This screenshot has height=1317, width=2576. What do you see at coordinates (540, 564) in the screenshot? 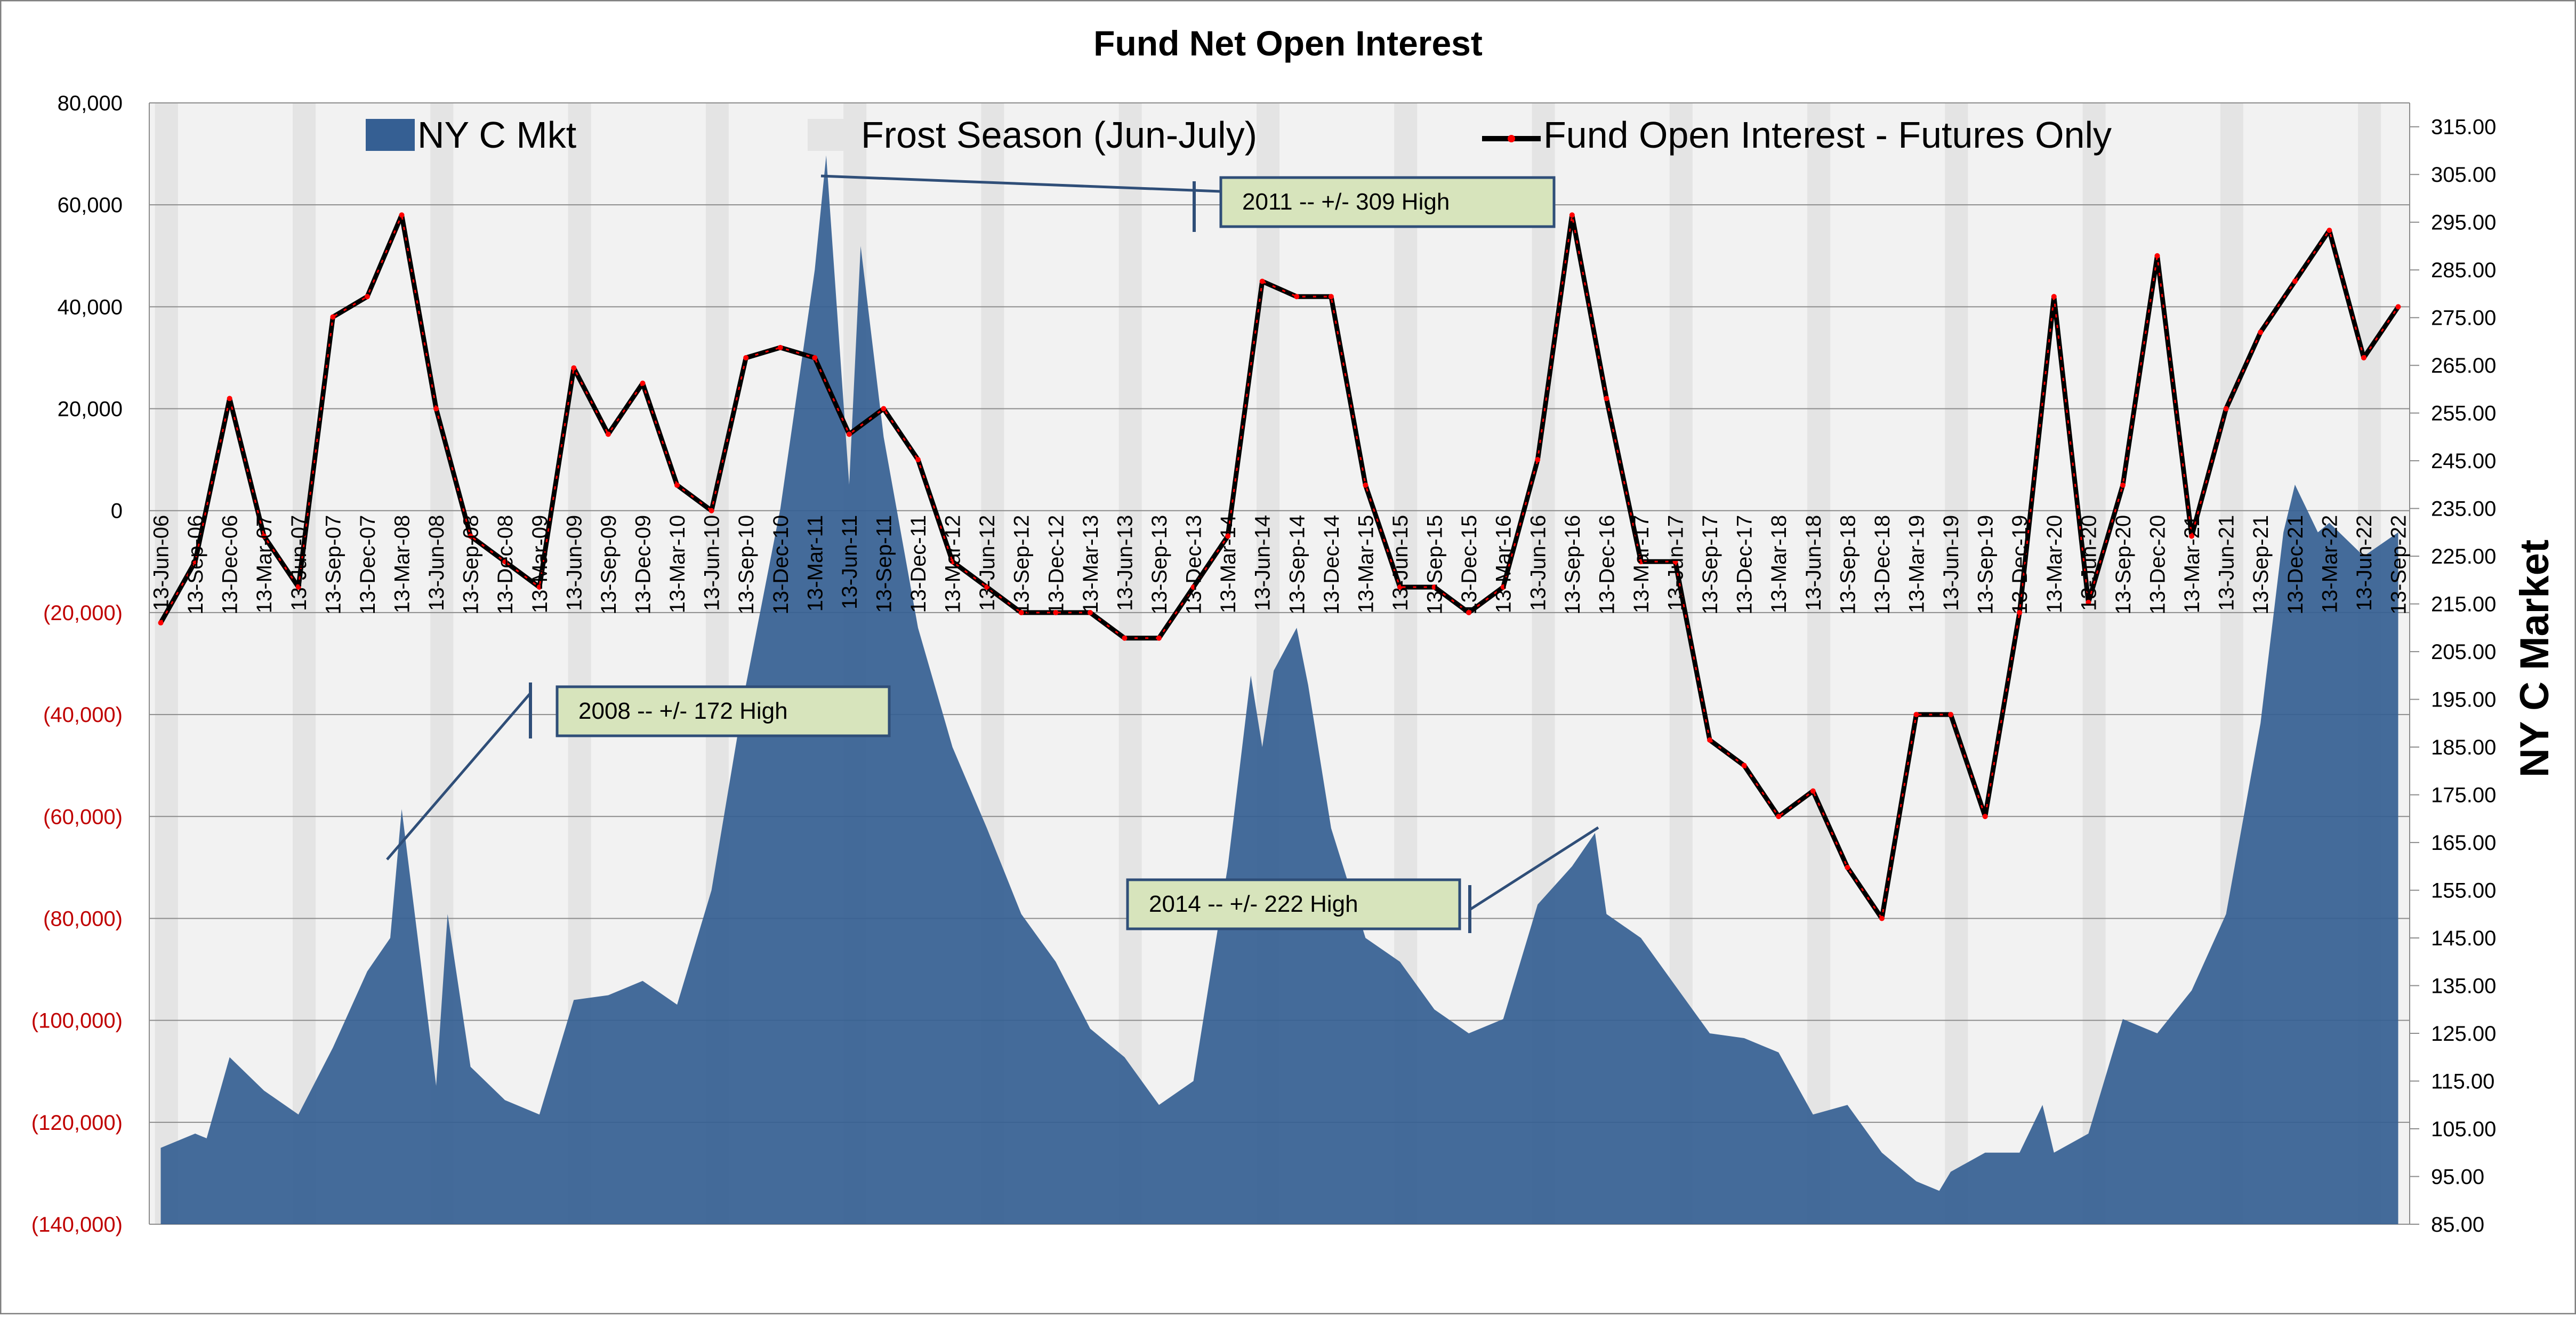
I see `x-tick-label: 13-Mar-09` at bounding box center [540, 564].